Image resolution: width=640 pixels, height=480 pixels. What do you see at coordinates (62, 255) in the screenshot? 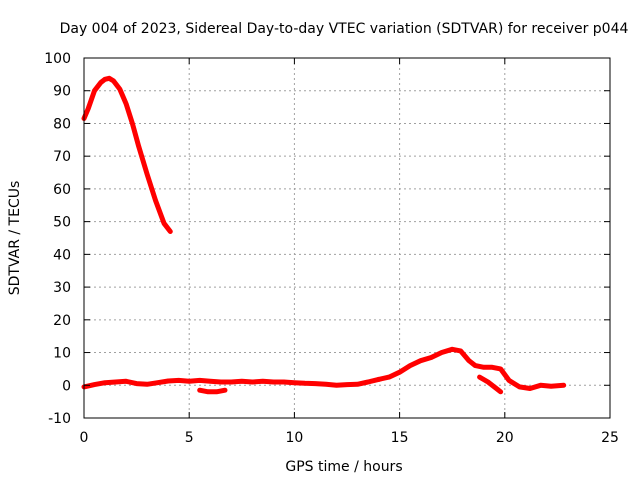
I see `y-tick-label: 40` at bounding box center [62, 255].